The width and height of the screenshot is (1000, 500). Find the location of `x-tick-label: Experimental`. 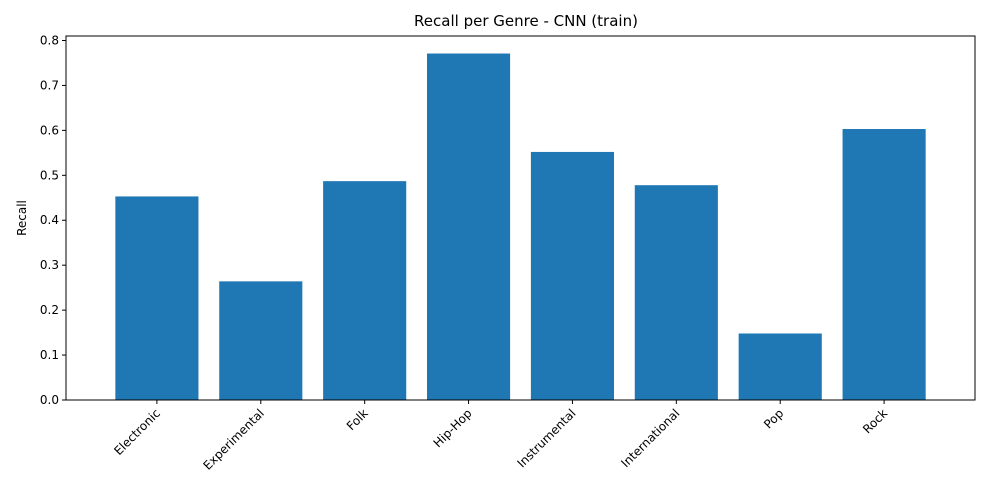

x-tick-label: Experimental is located at coordinates (233, 439).